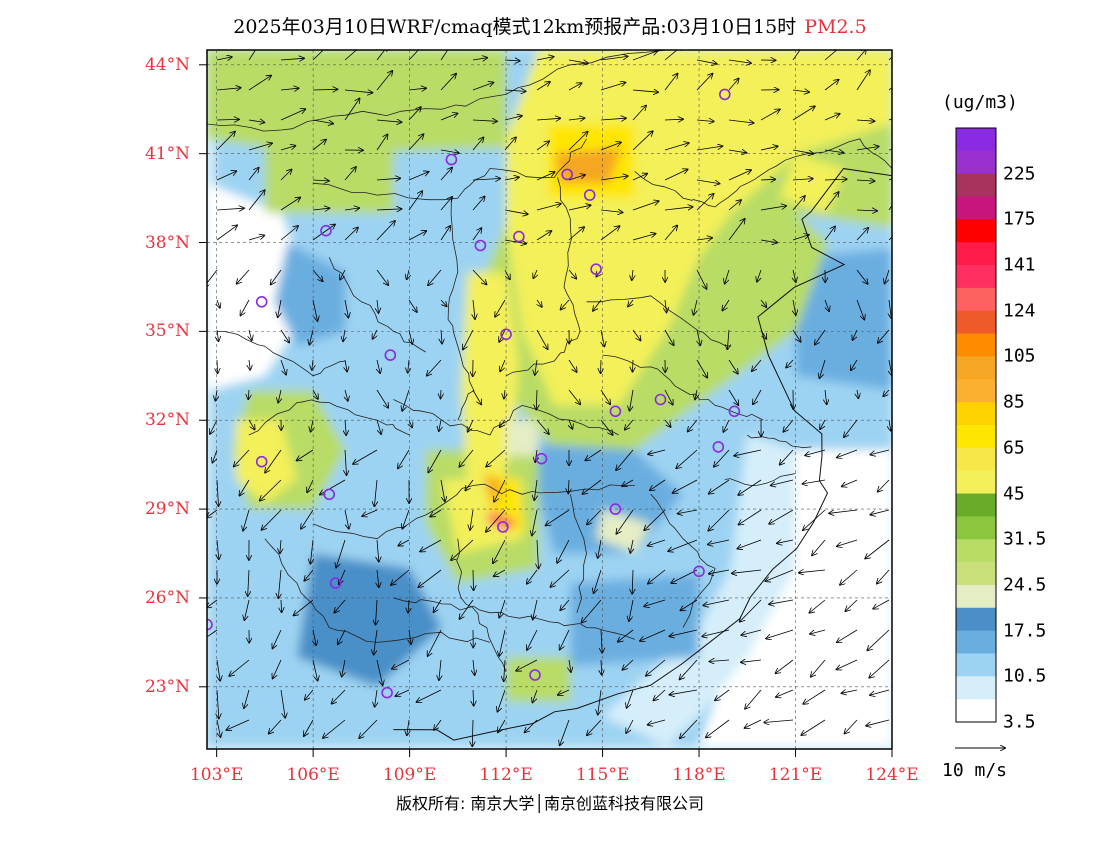 This screenshot has height=850, width=1100. What do you see at coordinates (167, 242) in the screenshot?
I see `lat-label: 38°N` at bounding box center [167, 242].